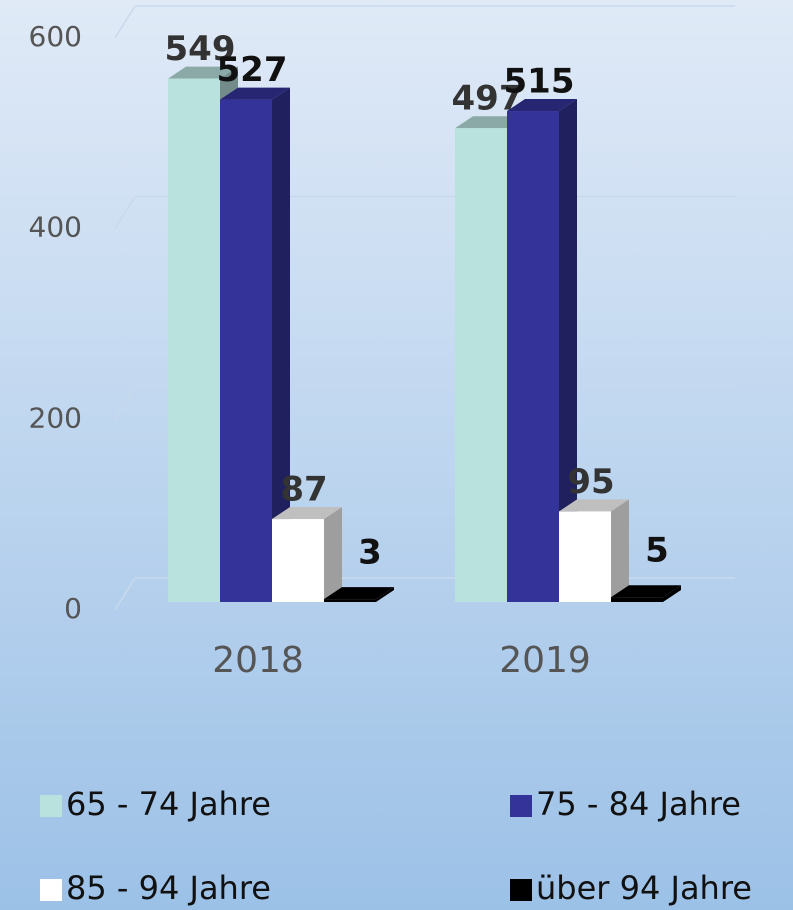  Describe the element at coordinates (638, 804) in the screenshot. I see `legend-label: 75 - 84 Jahre` at that location.